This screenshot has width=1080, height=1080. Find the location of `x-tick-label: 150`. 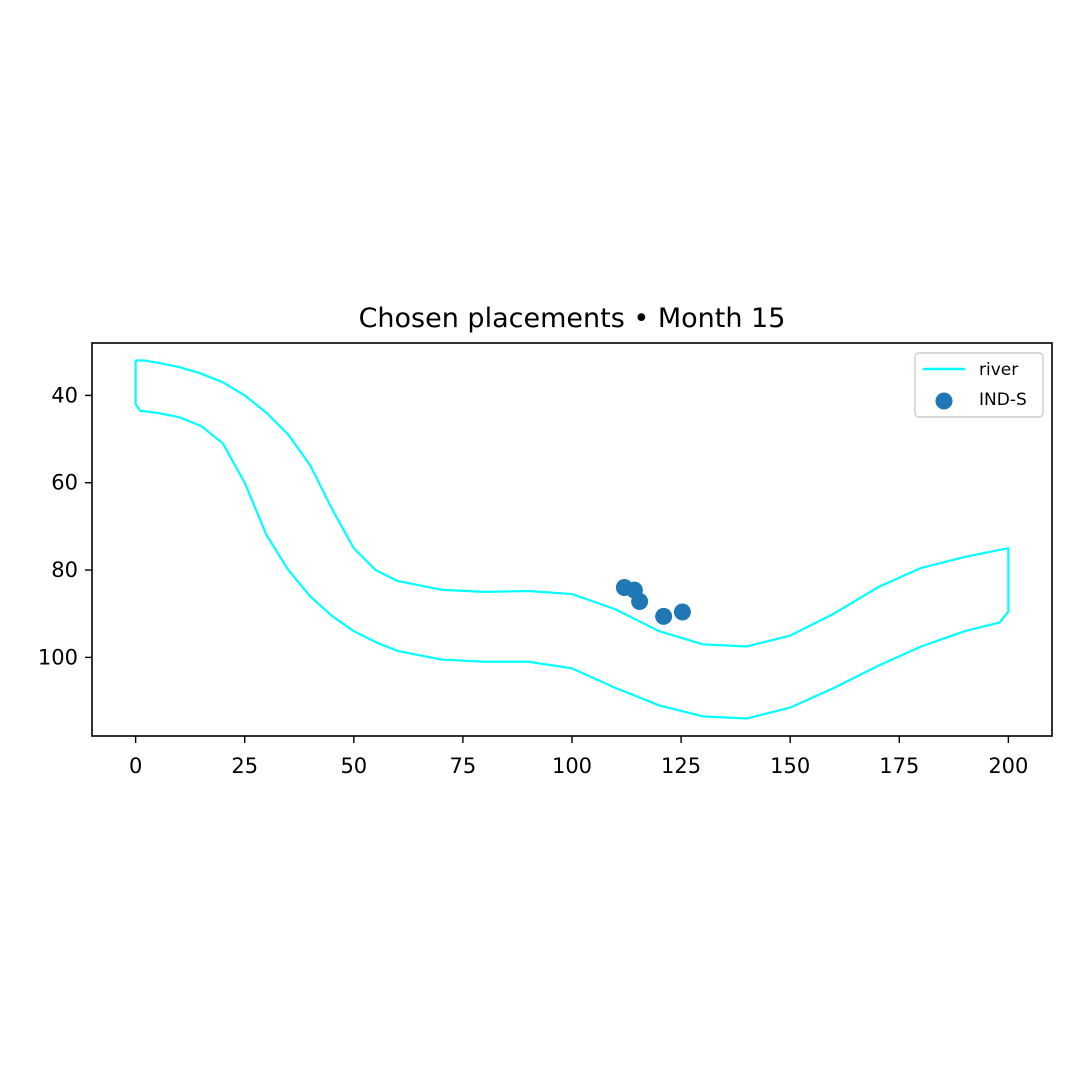

x-tick-label: 150 is located at coordinates (790, 766).